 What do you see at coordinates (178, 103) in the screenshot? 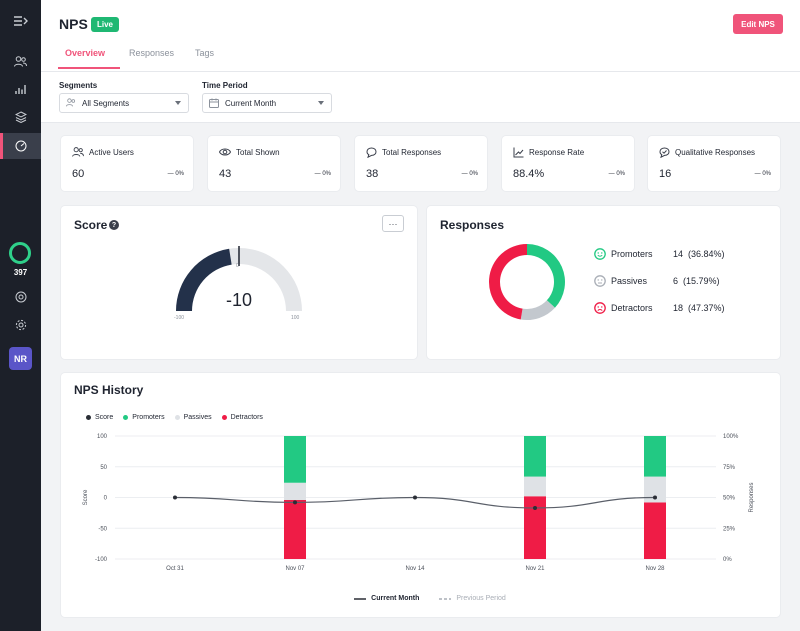
I see `chevron-down-icon` at bounding box center [178, 103].